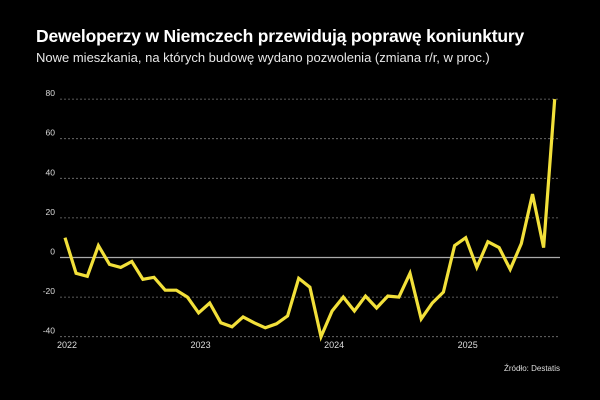  Describe the element at coordinates (51, 93) in the screenshot. I see `y-tick-label: 80` at that location.